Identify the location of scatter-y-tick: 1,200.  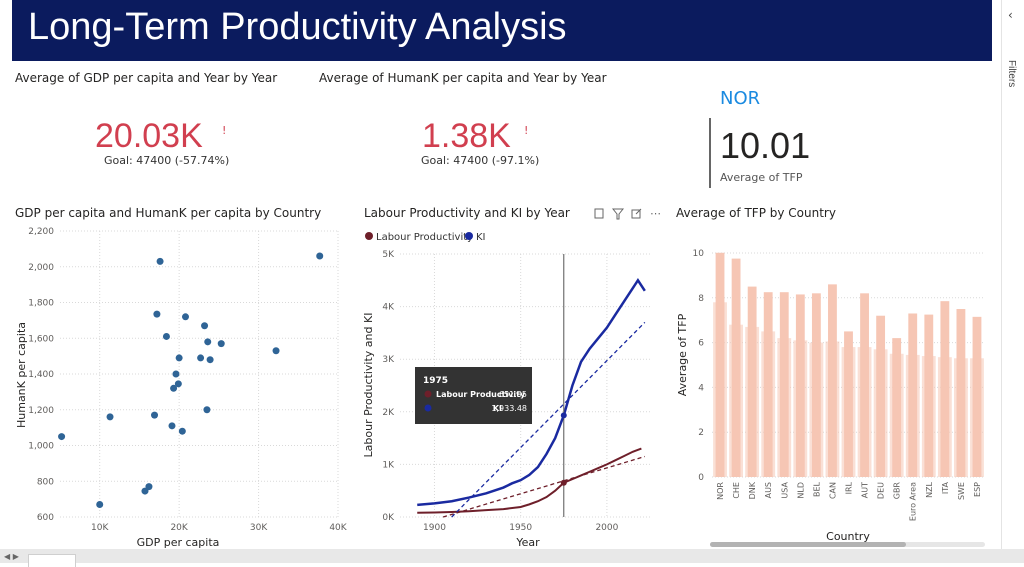
(41, 411).